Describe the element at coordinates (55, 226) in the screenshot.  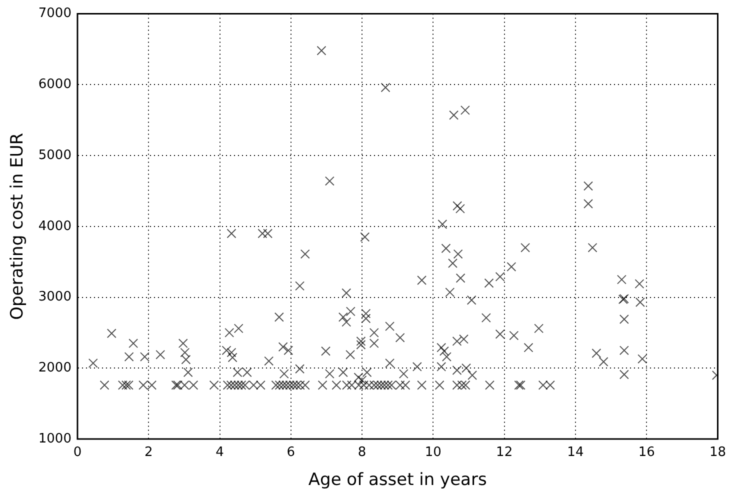
I see `y-tick-label: 4000` at that location.